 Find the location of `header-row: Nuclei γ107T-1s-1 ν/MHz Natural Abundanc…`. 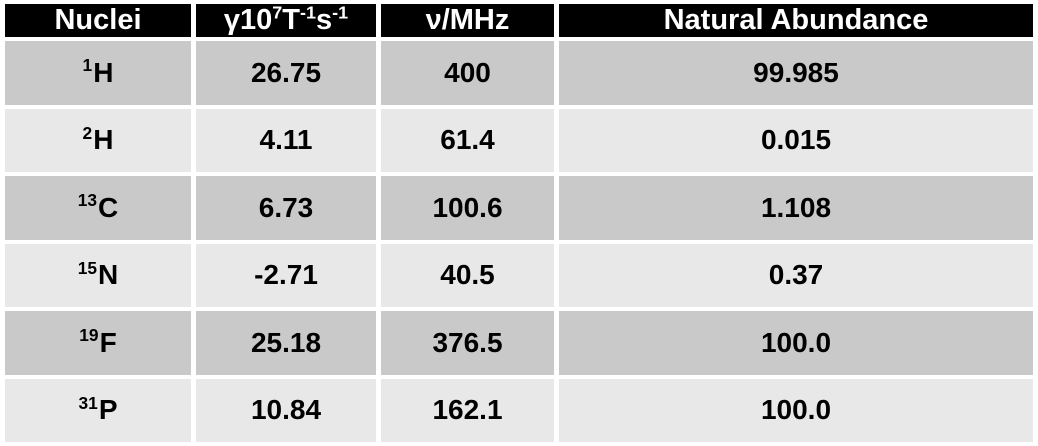

header-row: Nuclei γ107T-1s-1 ν/MHz Natural Abundanc… is located at coordinates (519, 19).